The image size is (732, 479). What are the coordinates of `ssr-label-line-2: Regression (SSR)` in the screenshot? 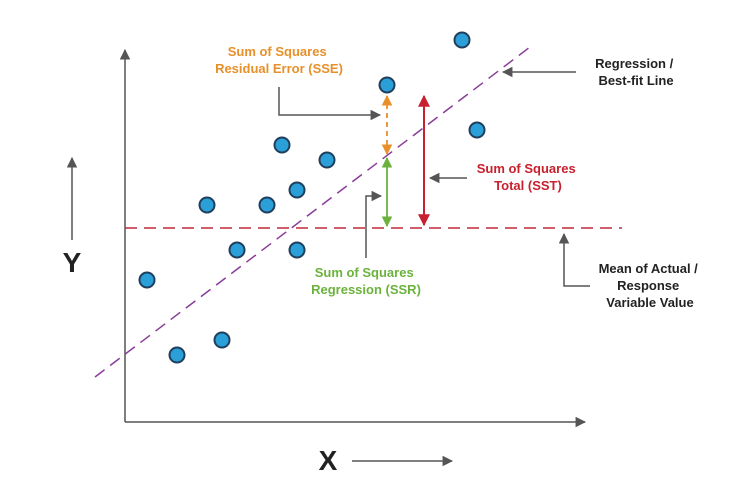 It's located at (366, 289).